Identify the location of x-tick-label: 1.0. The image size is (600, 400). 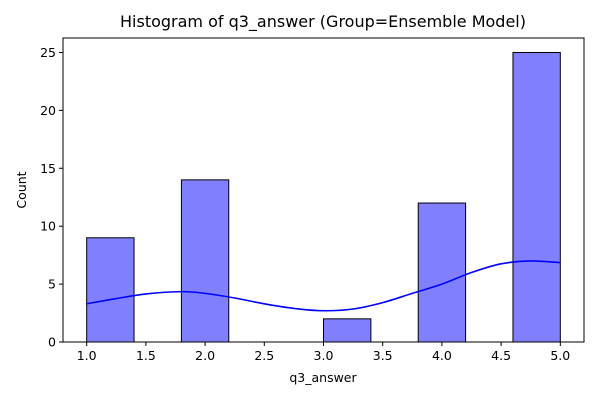
(87, 355).